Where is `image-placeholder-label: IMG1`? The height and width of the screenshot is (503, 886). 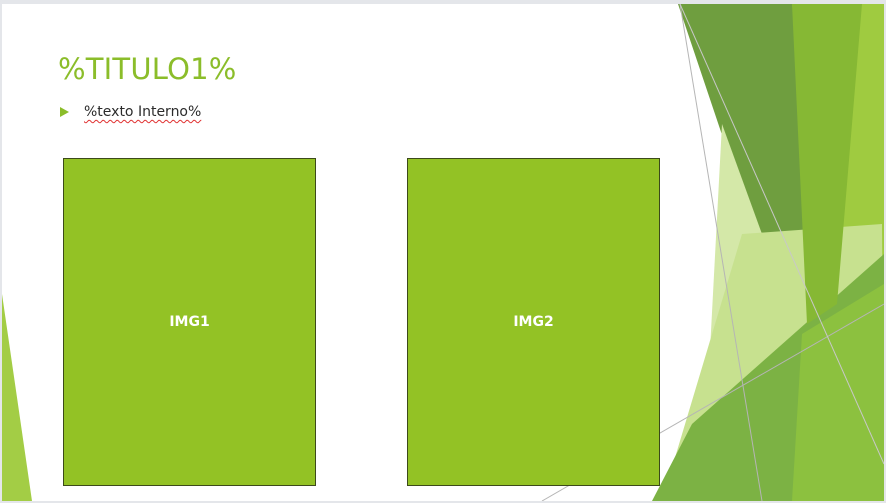
image-placeholder-label: IMG1 is located at coordinates (189, 322).